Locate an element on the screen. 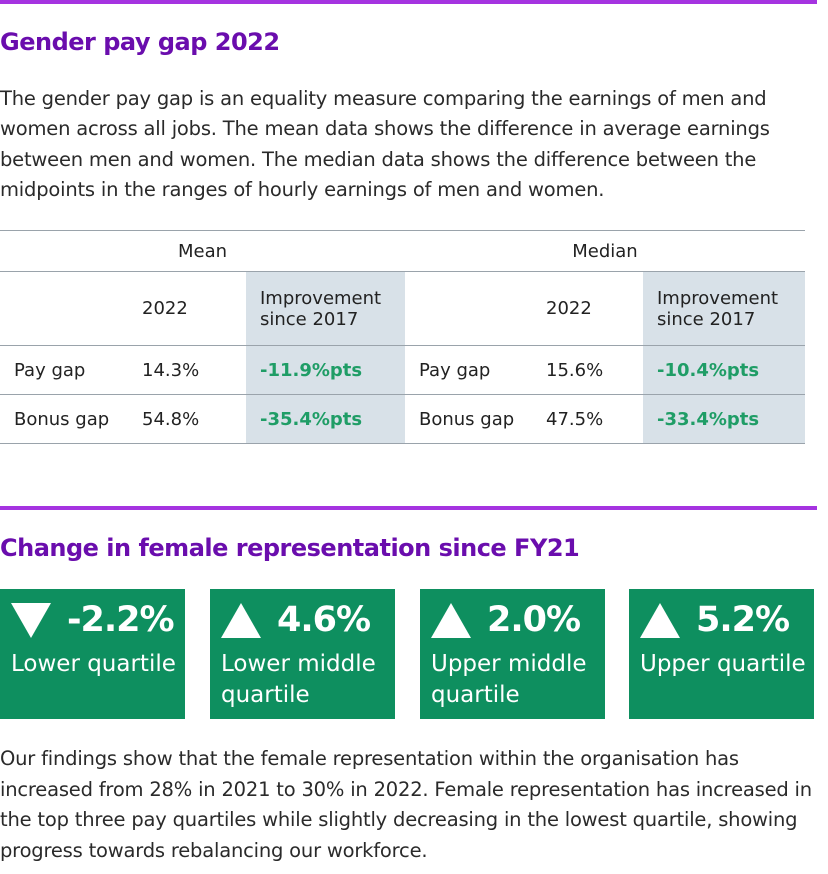  mean-improvement-header: Improvement since 2017 is located at coordinates (325, 308).